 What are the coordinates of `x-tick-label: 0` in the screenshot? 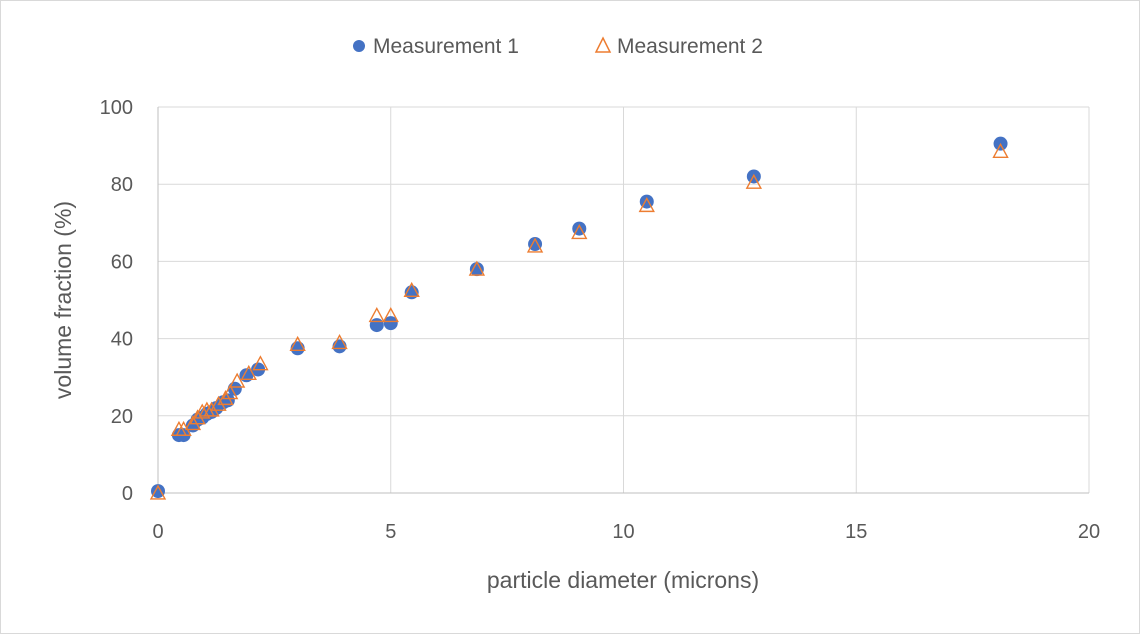 It's located at (157, 532).